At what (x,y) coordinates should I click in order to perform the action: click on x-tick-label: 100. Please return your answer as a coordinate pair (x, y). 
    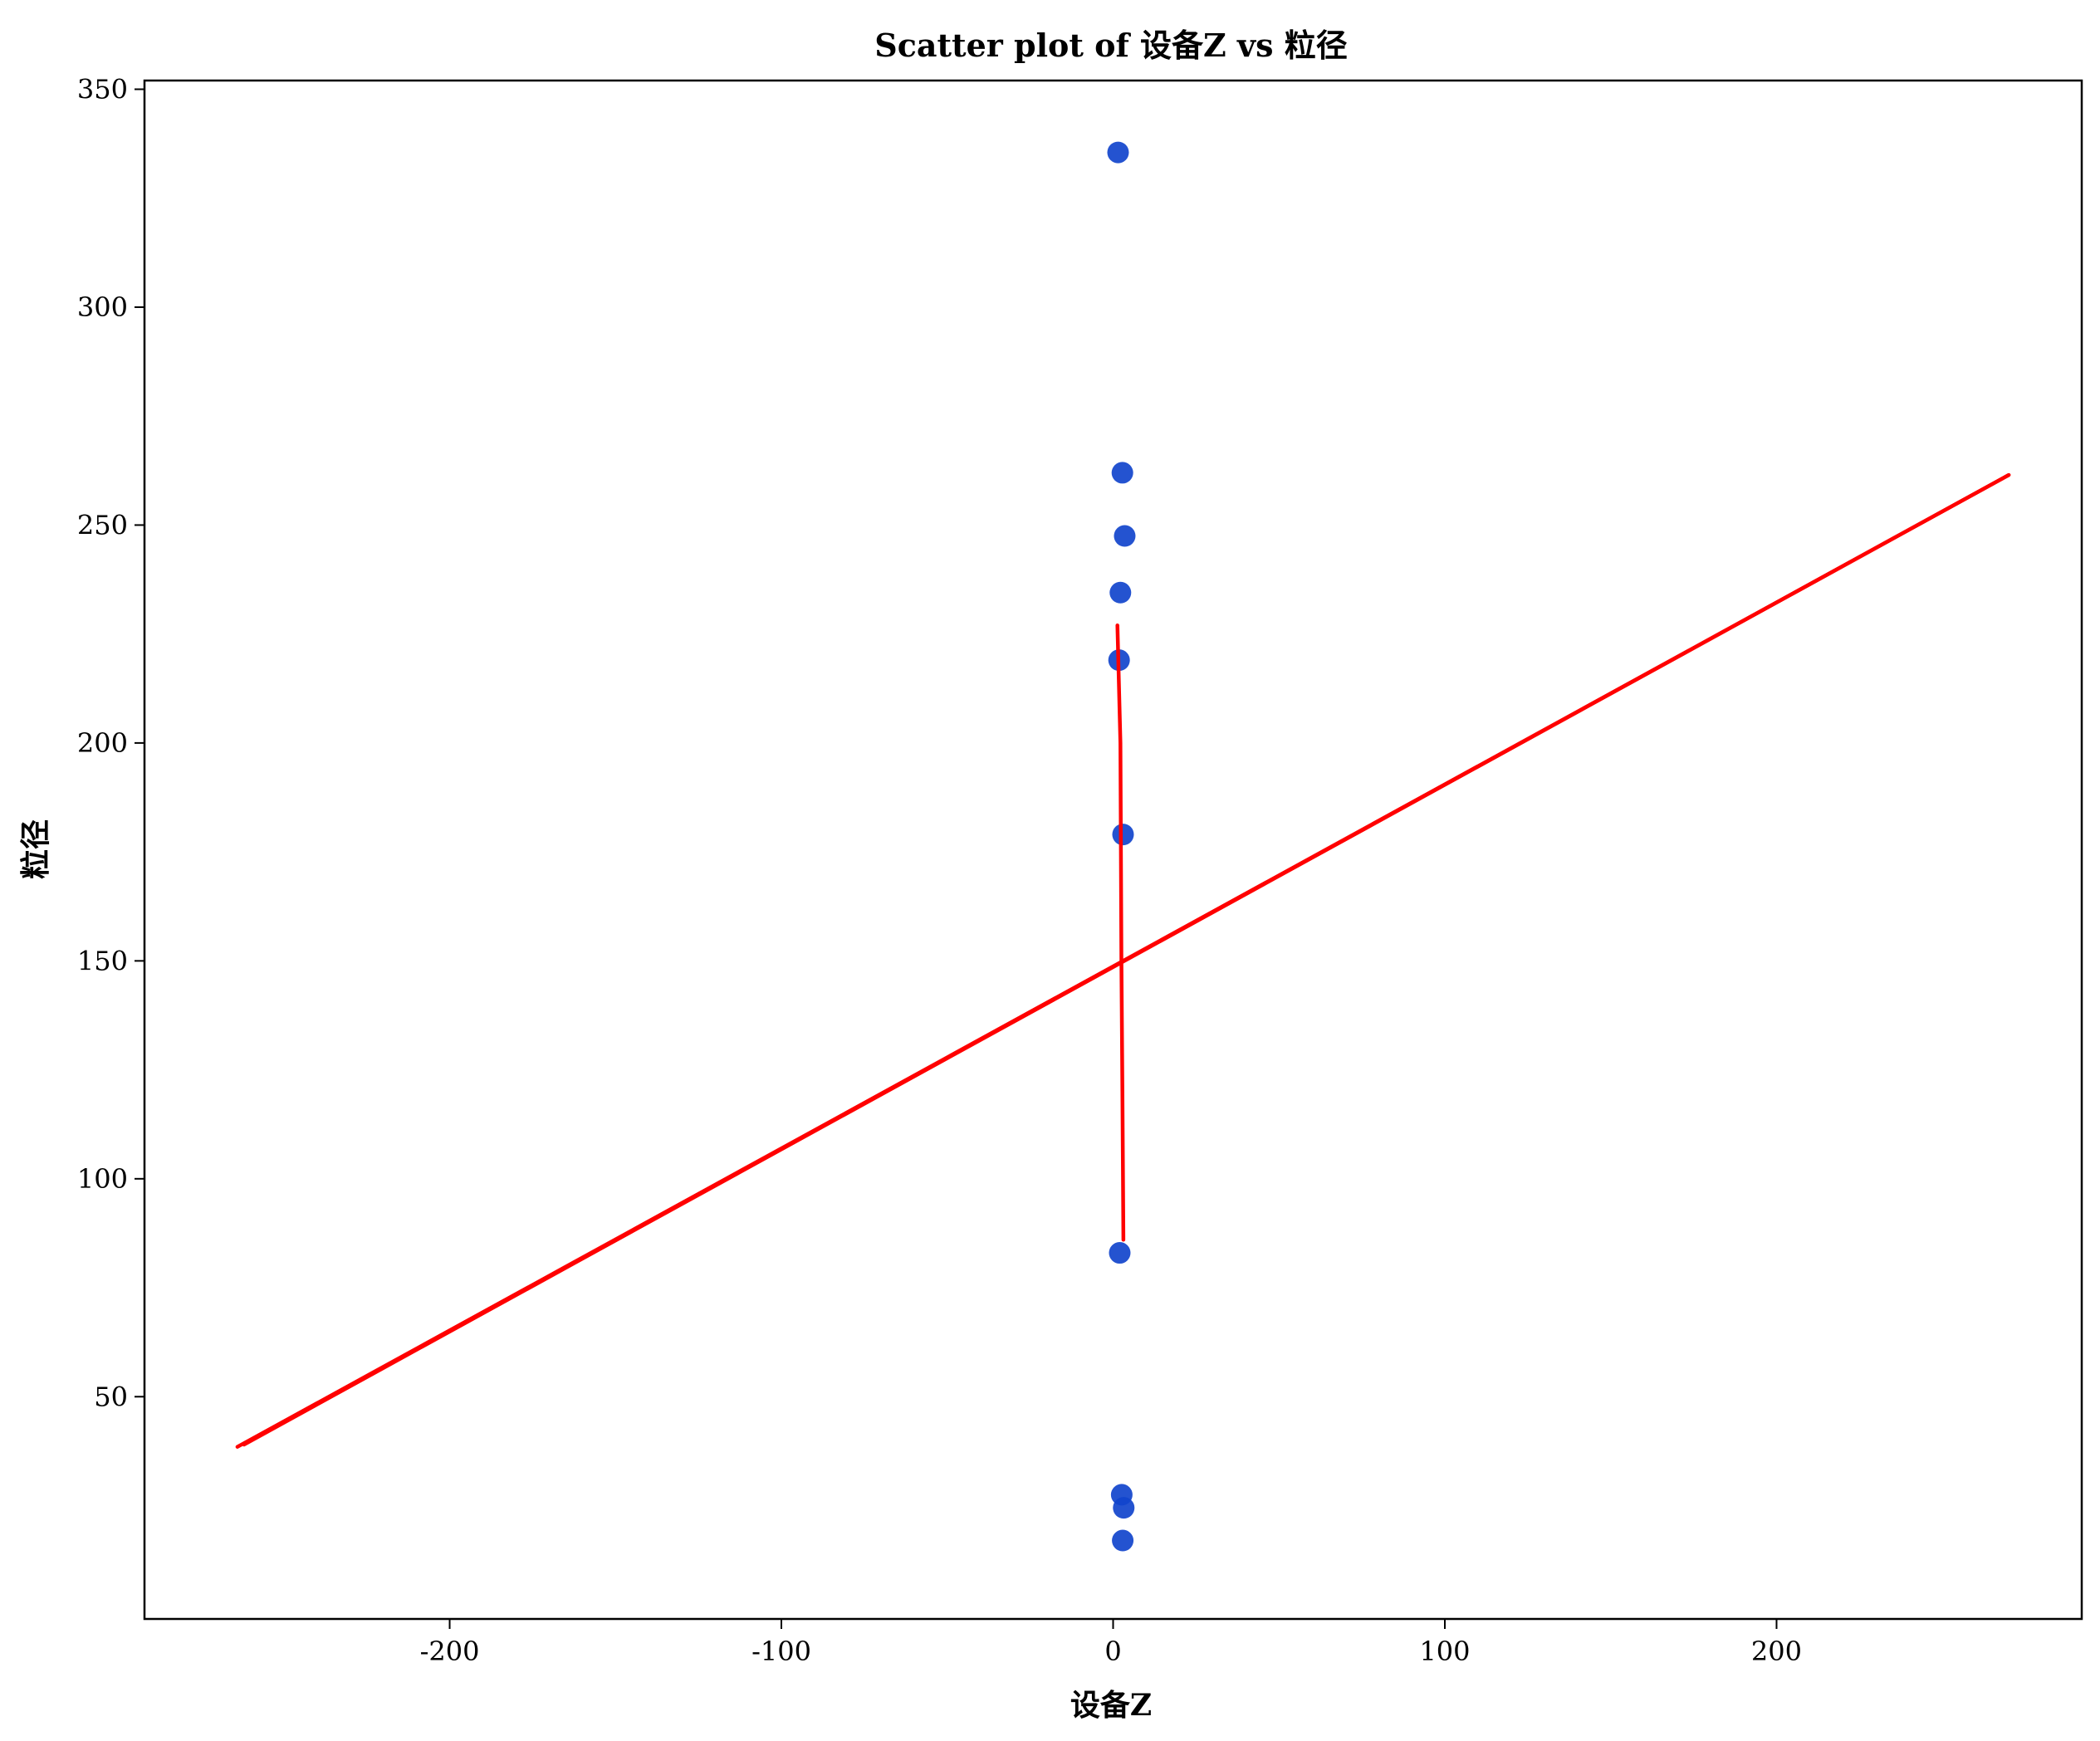
    Looking at the image, I should click on (1444, 1652).